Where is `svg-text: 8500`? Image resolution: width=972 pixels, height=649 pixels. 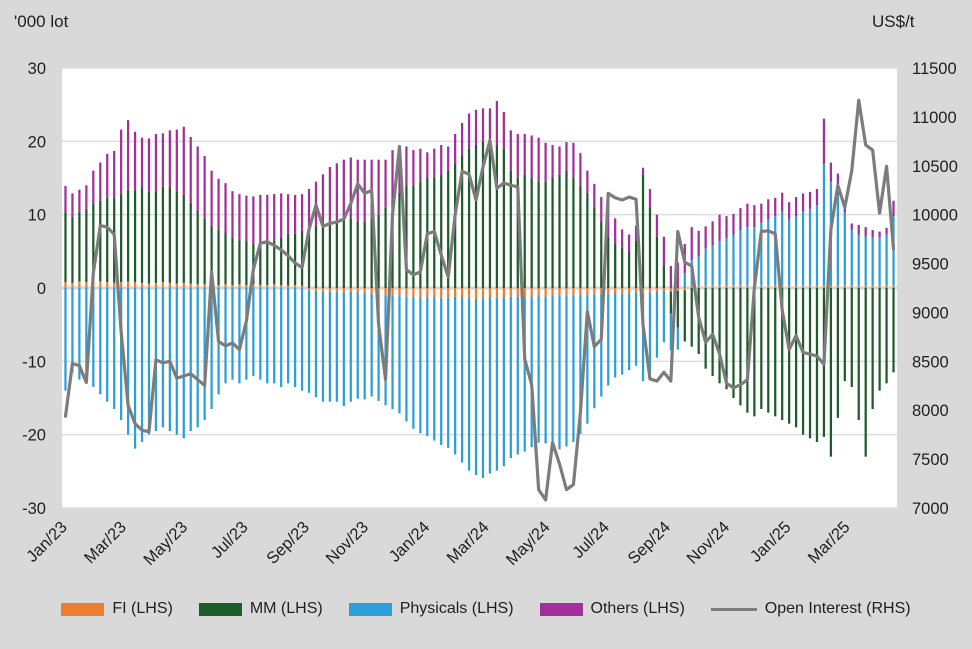 svg-text: 8500 is located at coordinates (930, 362).